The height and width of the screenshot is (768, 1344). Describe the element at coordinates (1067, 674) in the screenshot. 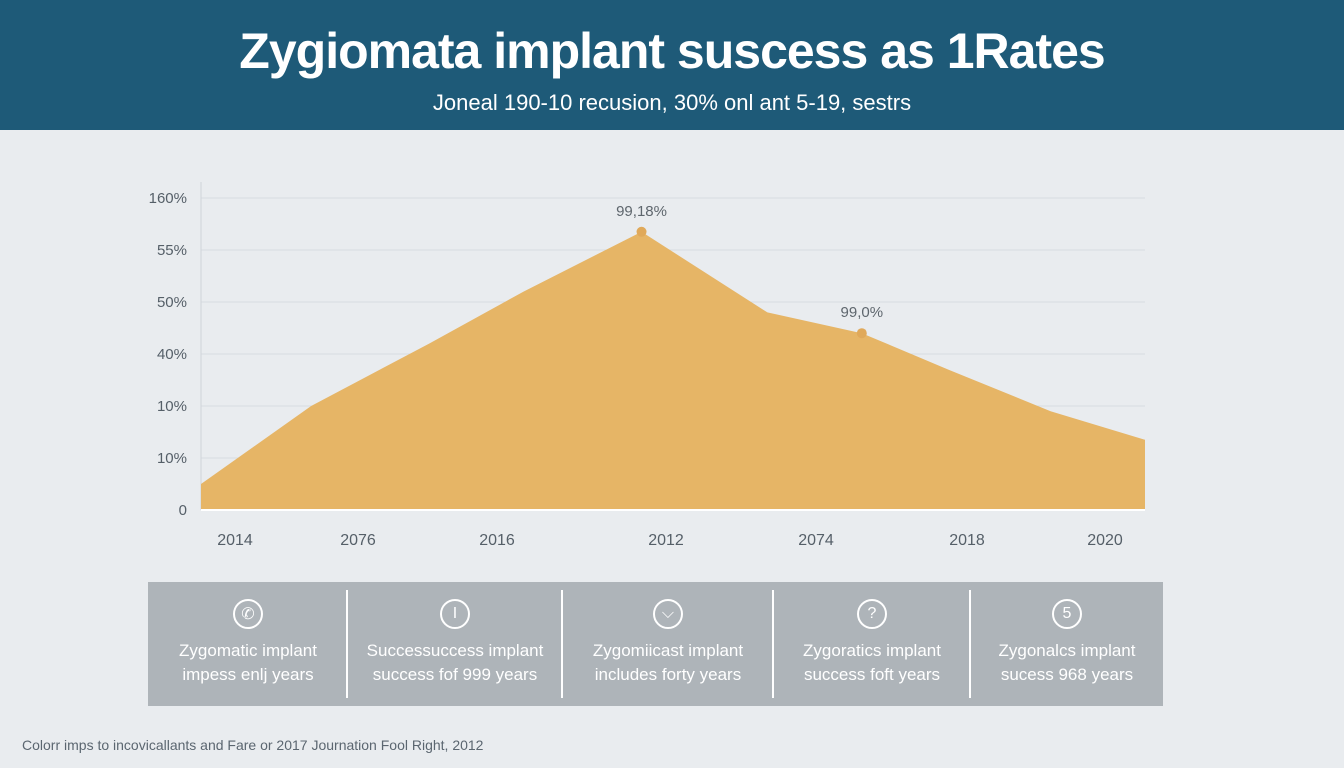

I see `feature-text: sucess 968 years` at that location.